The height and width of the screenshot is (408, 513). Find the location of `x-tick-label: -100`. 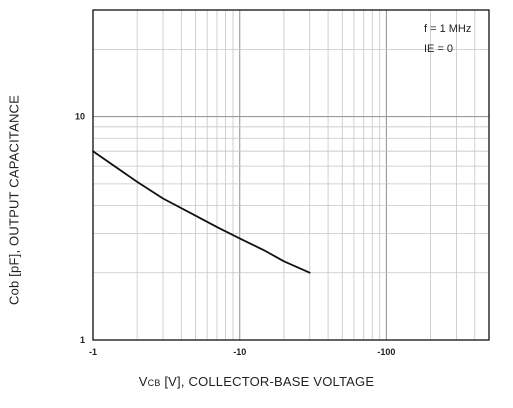

x-tick-label: -100 is located at coordinates (386, 352).